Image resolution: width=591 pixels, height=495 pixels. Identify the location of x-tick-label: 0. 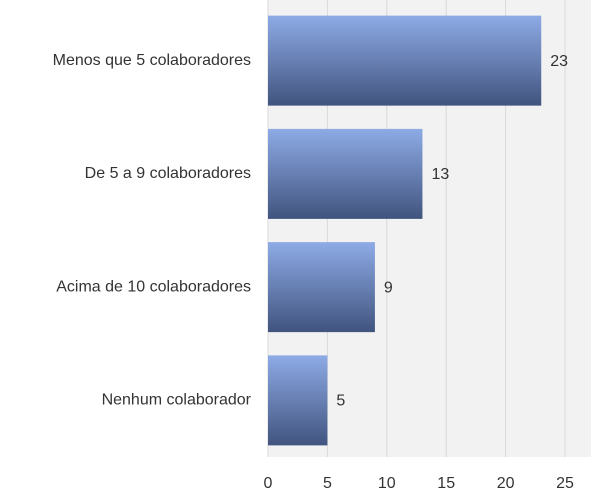
(268, 483).